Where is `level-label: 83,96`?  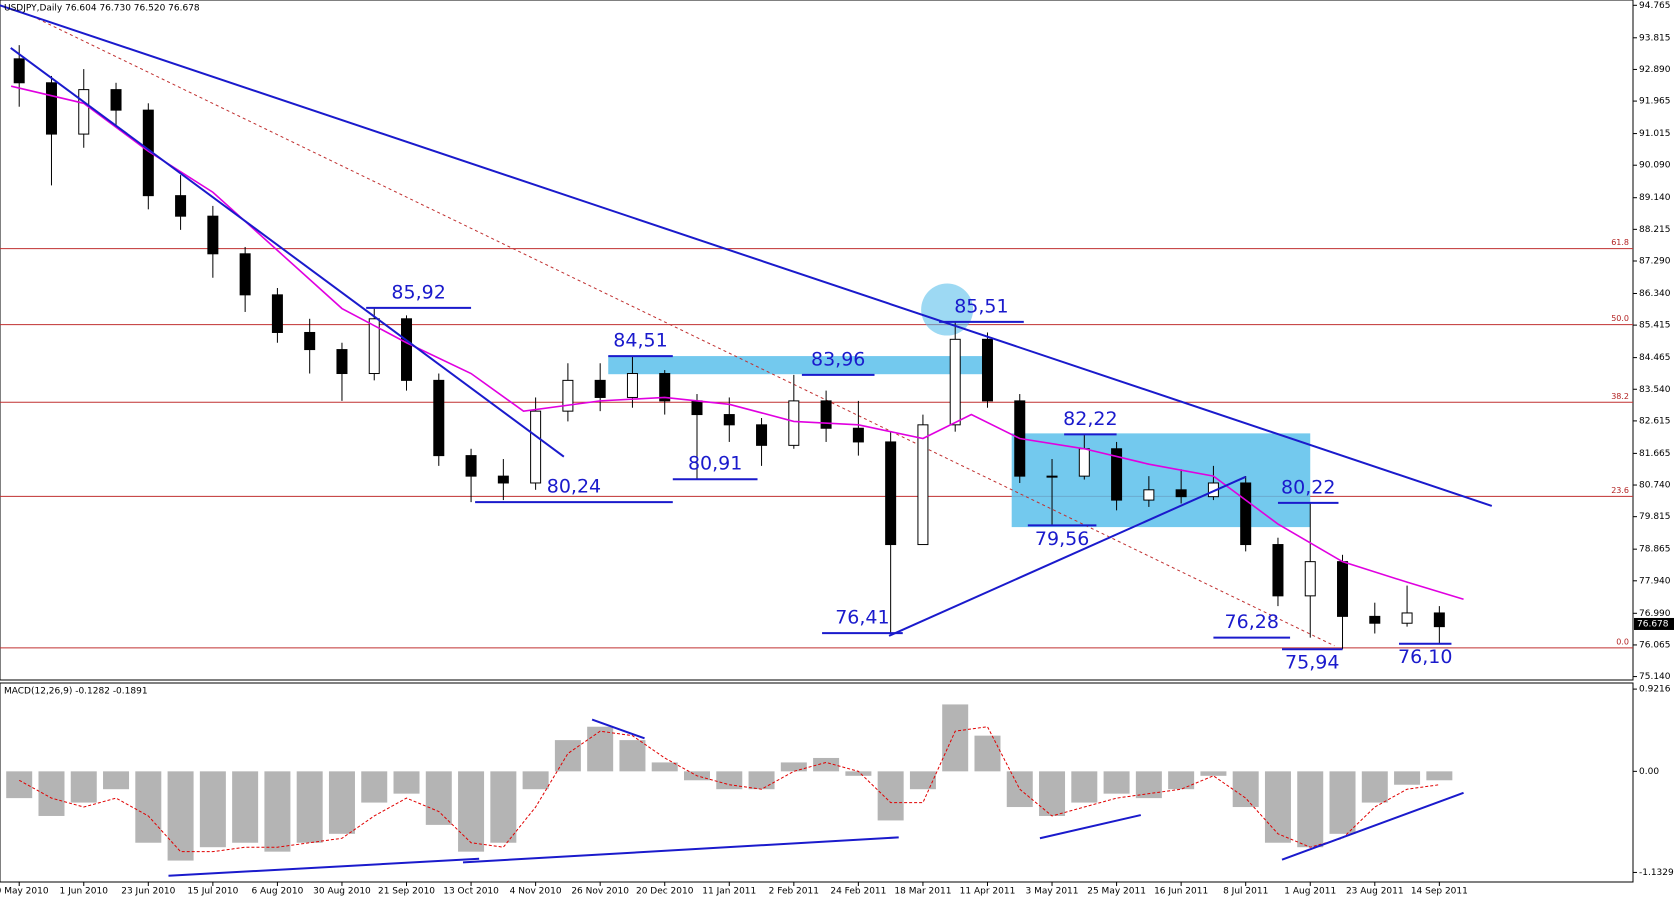
level-label: 83,96 is located at coordinates (838, 359).